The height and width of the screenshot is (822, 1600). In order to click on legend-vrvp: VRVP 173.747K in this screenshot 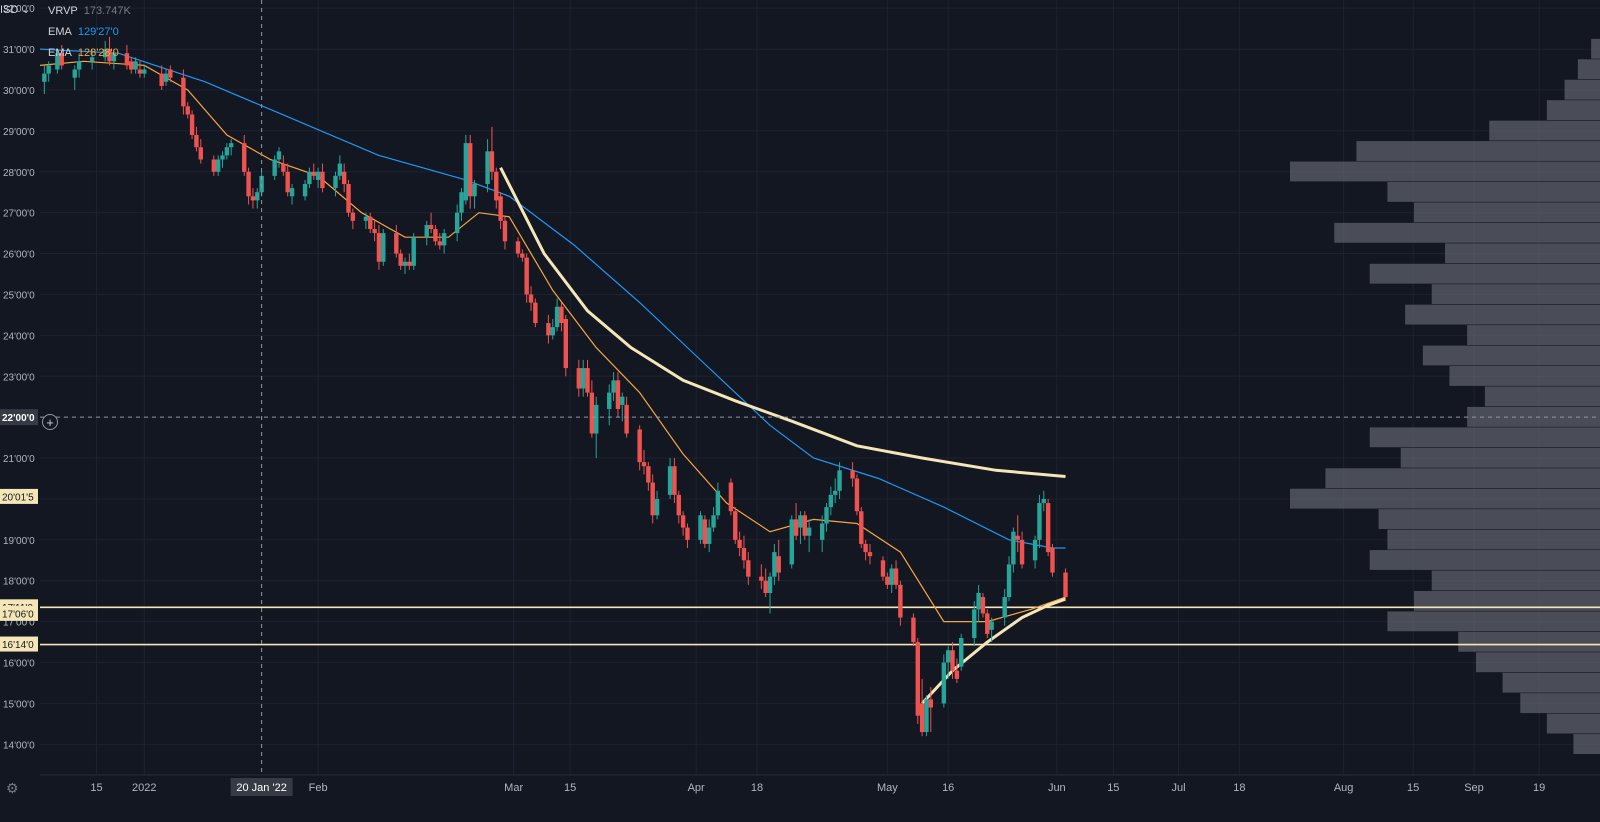, I will do `click(89, 11)`.